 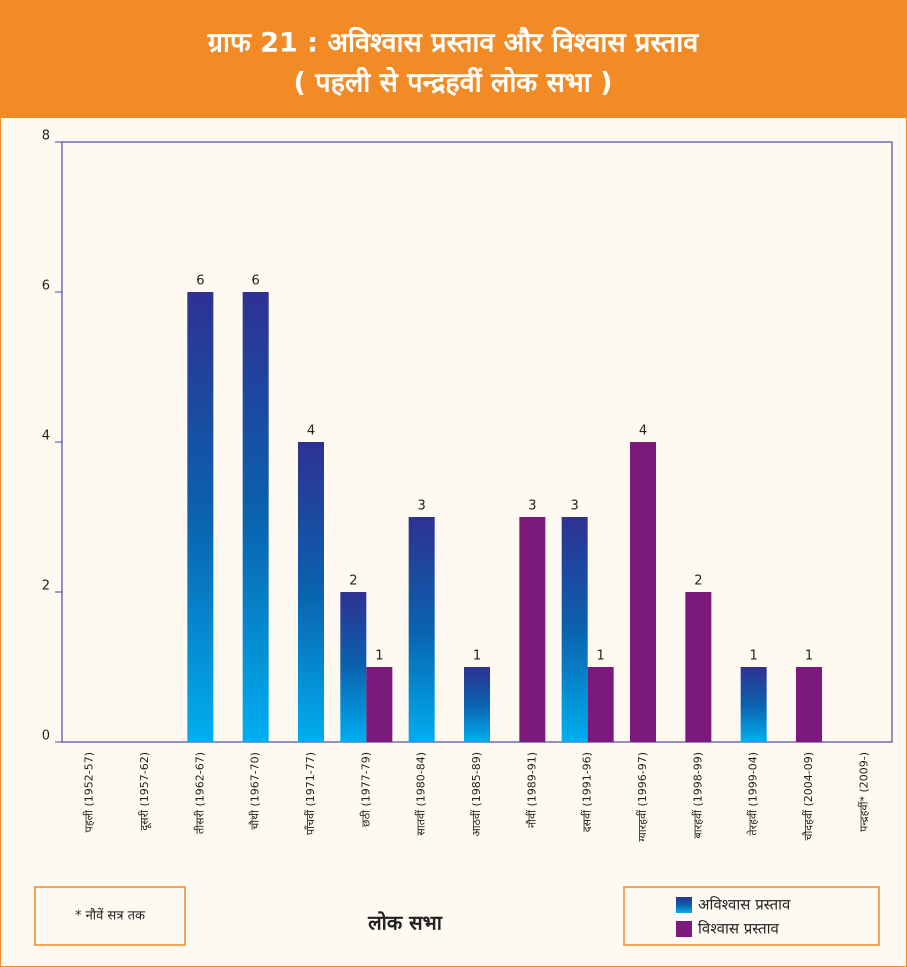 What do you see at coordinates (255, 791) in the screenshot?
I see `x-tick-label: चौथी (1967-70)` at bounding box center [255, 791].